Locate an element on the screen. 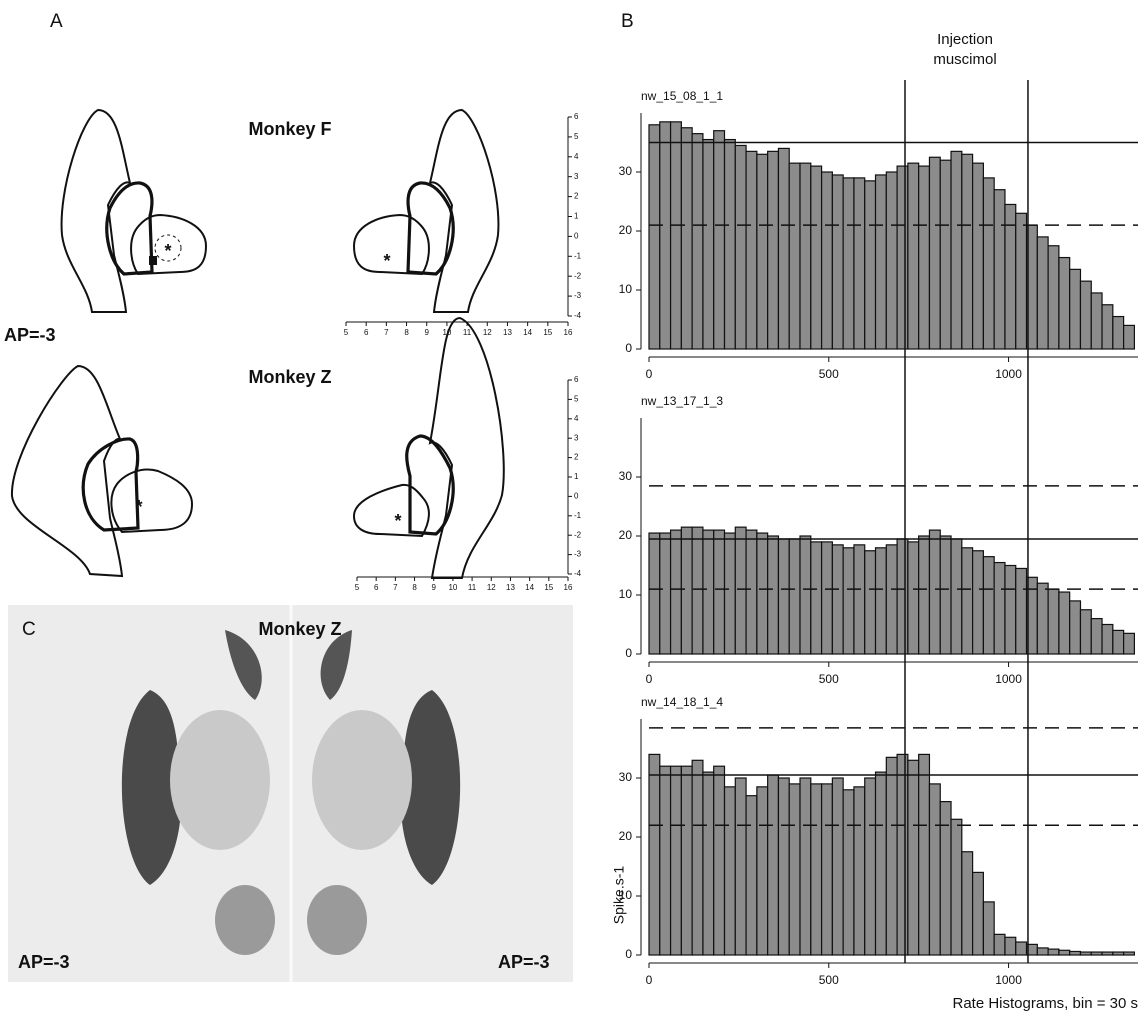 The image size is (1143, 1019). chart-title: nw_15_08_1_1 is located at coordinates (682, 96).